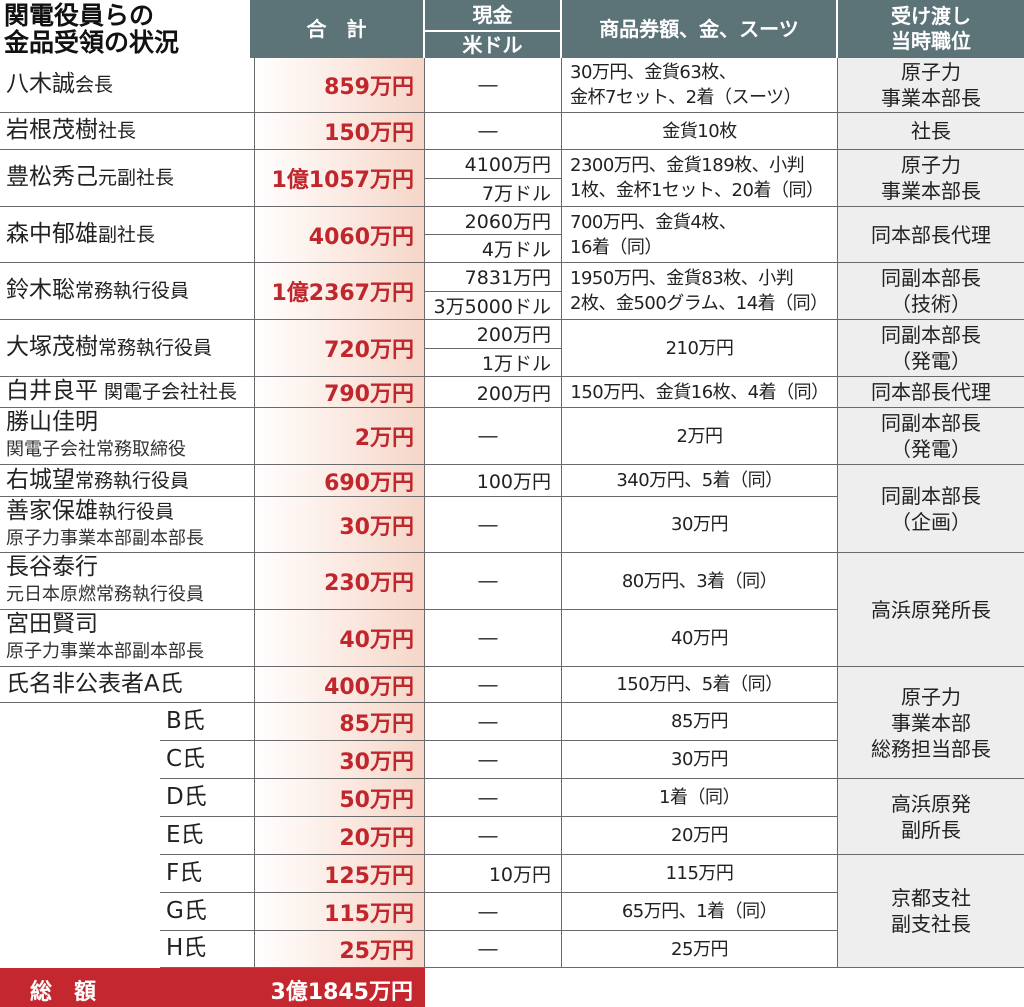  Describe the element at coordinates (369, 133) in the screenshot. I see `total-amount: 150万円` at that location.